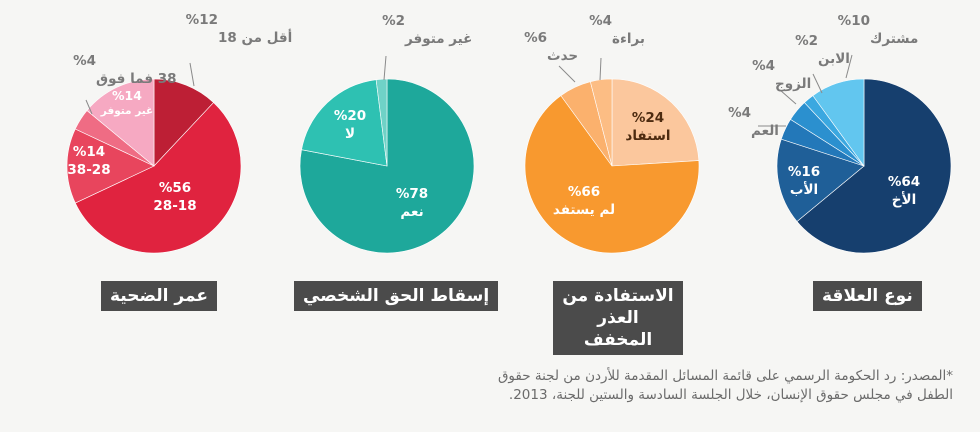 This screenshot has height=432, width=980. What do you see at coordinates (202, 20) in the screenshot?
I see `slice-value-label: %12` at bounding box center [202, 20].